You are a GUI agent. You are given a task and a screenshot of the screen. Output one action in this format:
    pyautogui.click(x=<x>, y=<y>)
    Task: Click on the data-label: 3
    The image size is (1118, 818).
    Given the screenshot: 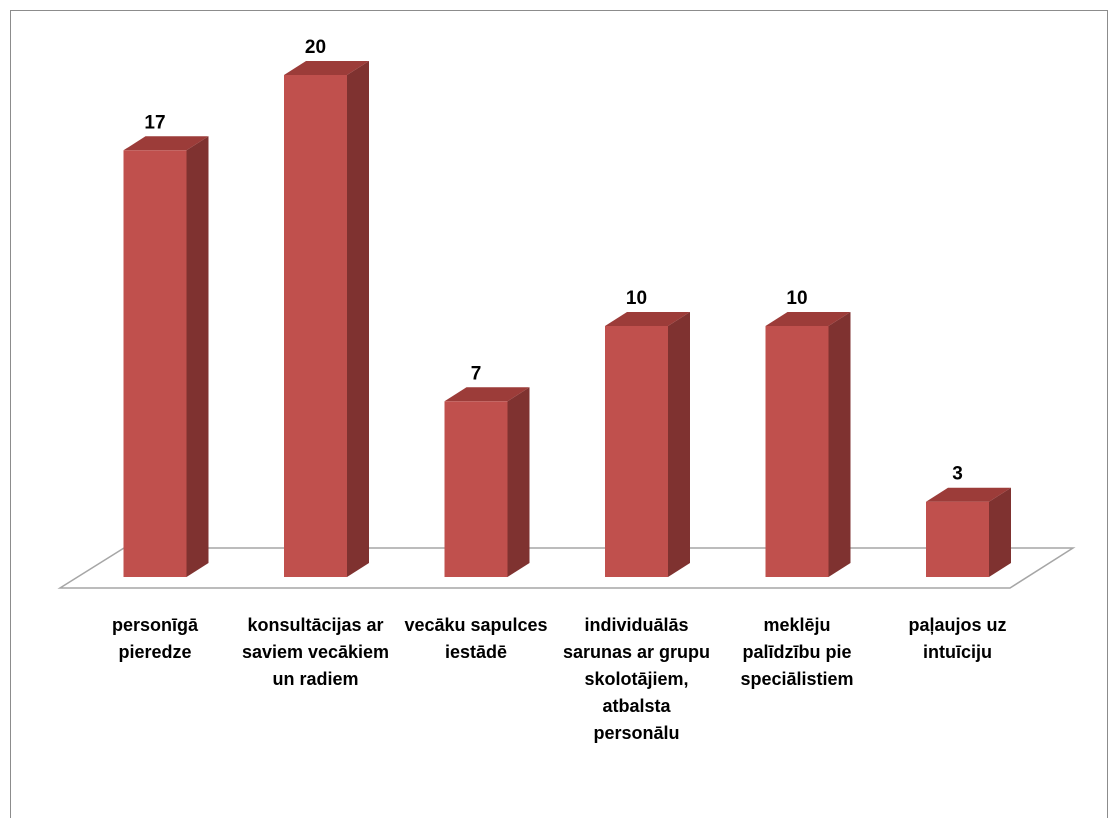 What is the action you would take?
    pyautogui.click(x=957, y=474)
    